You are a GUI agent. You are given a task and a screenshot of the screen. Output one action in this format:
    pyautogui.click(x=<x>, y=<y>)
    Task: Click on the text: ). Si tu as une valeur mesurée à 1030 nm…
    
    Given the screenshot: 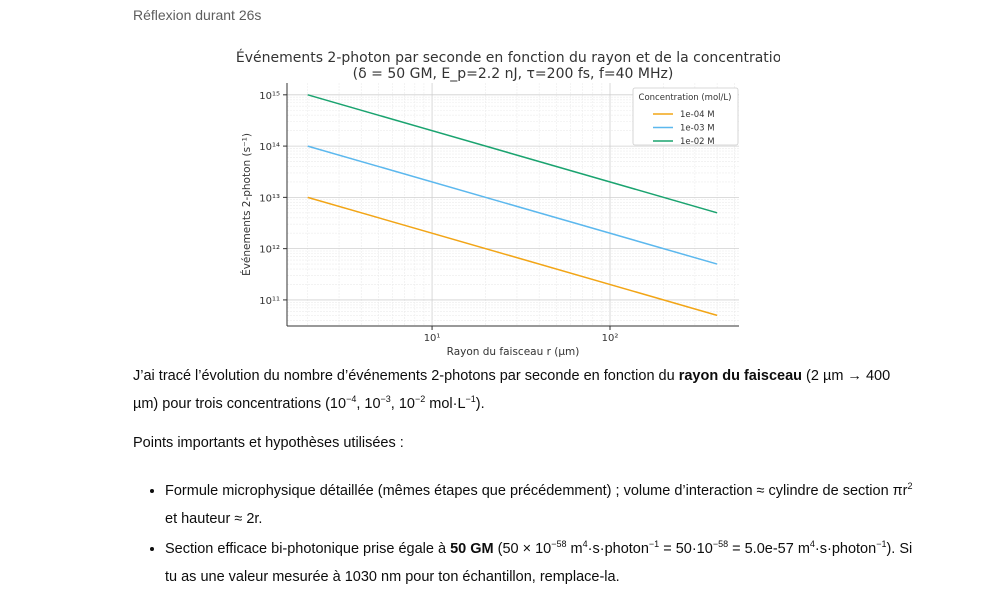 What is the action you would take?
    pyautogui.click(x=539, y=563)
    